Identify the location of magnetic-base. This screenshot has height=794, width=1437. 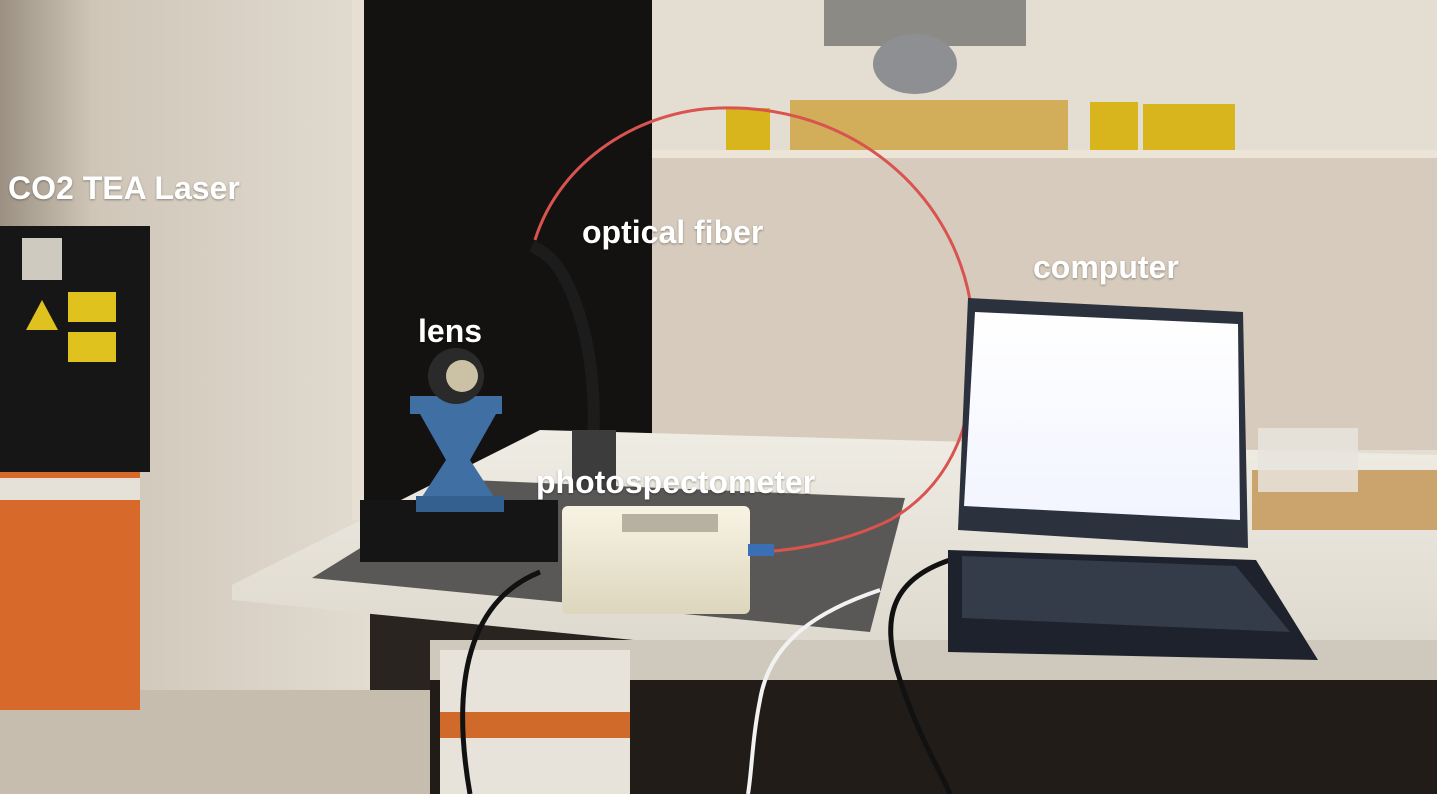
(594, 460).